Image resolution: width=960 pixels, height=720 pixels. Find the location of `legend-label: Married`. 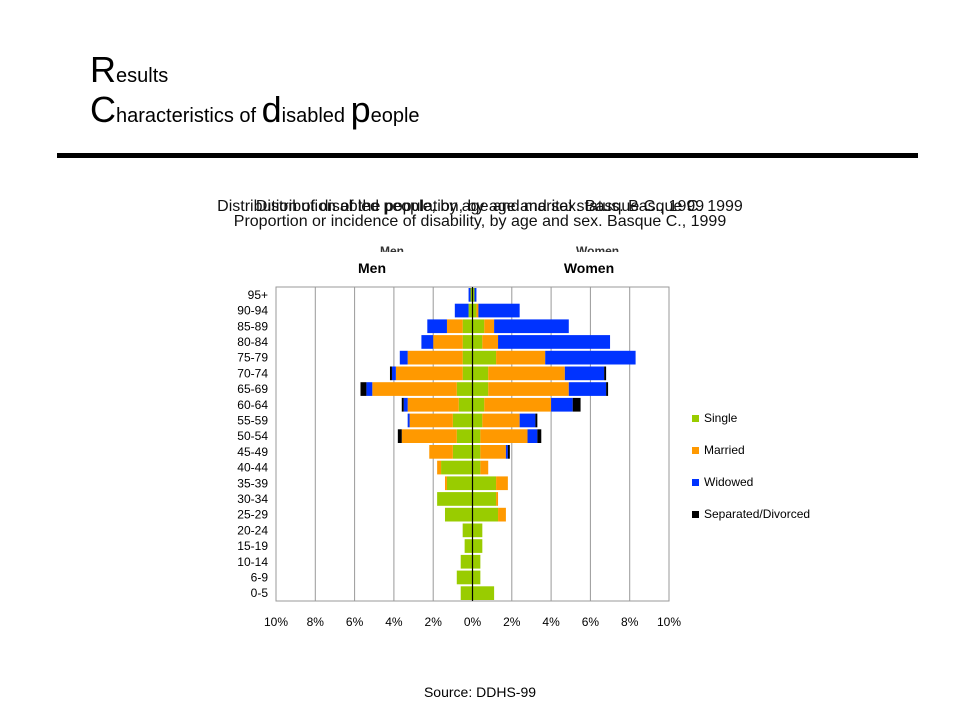

legend-label: Married is located at coordinates (724, 450).